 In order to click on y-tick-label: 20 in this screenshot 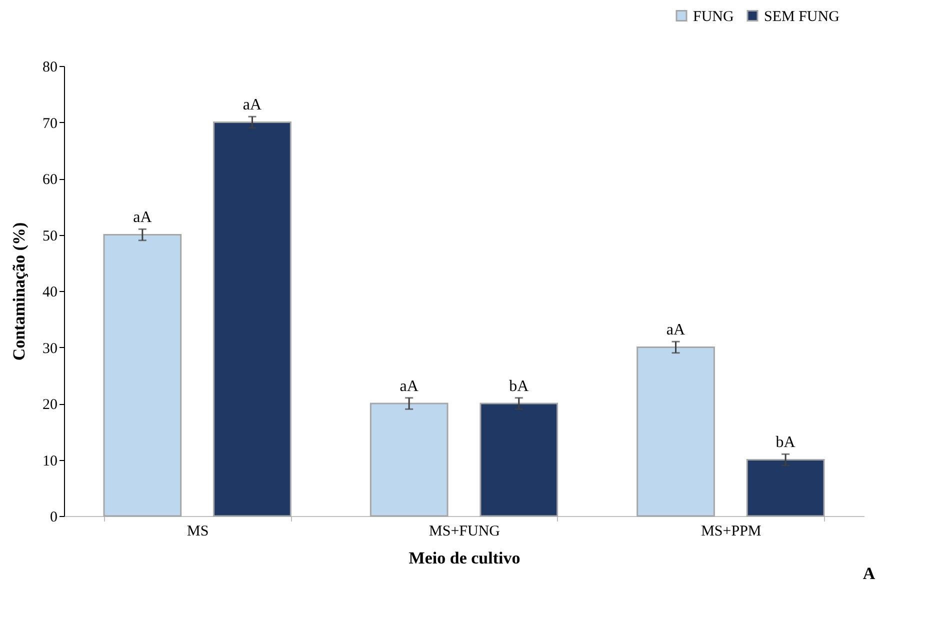, I will do `click(50, 405)`.